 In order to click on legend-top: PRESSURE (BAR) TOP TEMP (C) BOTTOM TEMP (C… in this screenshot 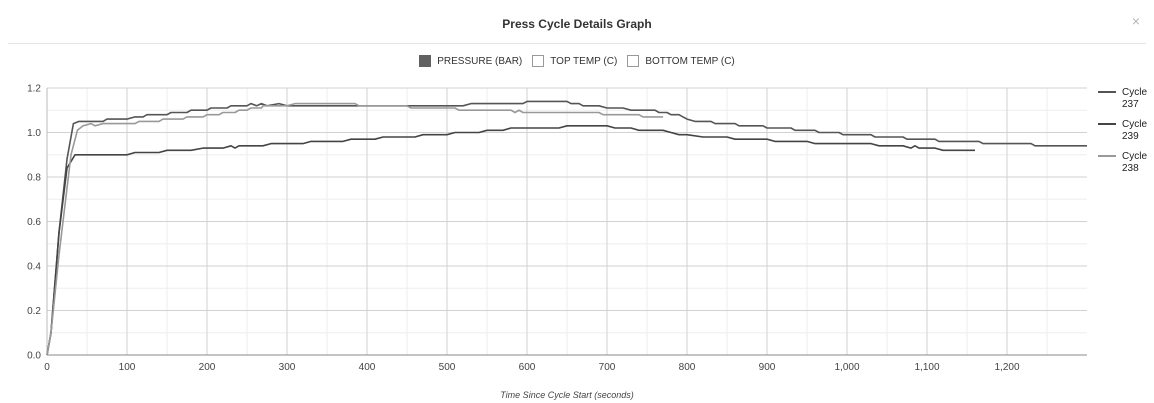, I will do `click(577, 61)`.